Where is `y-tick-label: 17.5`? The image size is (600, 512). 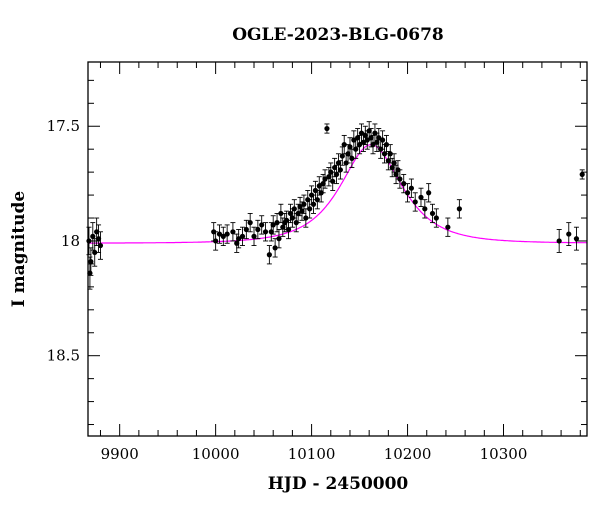
y-tick-label: 17.5 is located at coordinates (63, 126).